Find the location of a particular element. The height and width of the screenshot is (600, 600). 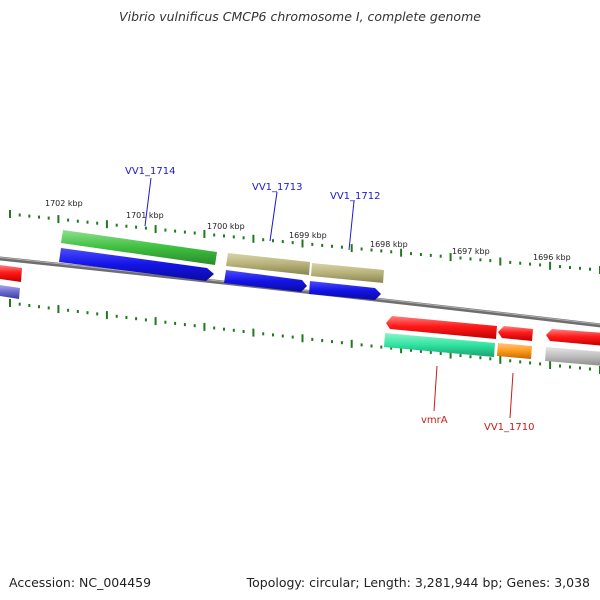

tick-label-1696: 1696 kbp is located at coordinates (552, 257).